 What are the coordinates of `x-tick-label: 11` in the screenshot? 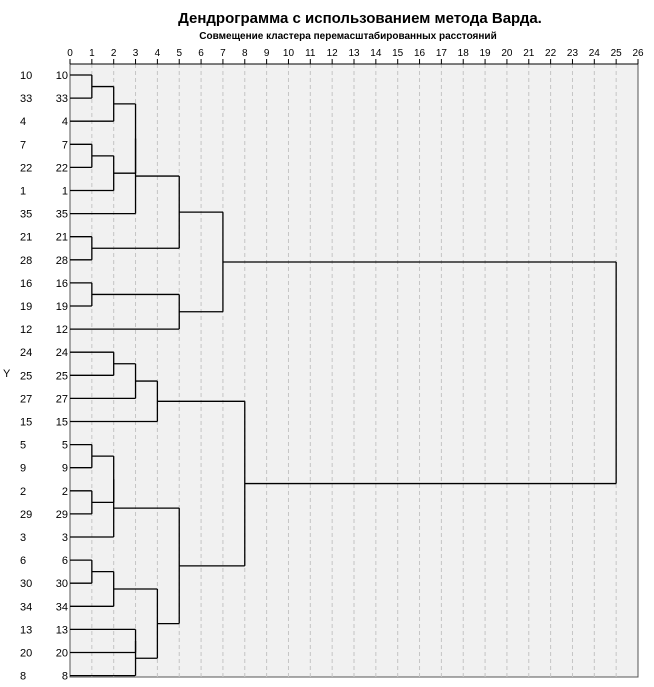 It's located at (310, 53).